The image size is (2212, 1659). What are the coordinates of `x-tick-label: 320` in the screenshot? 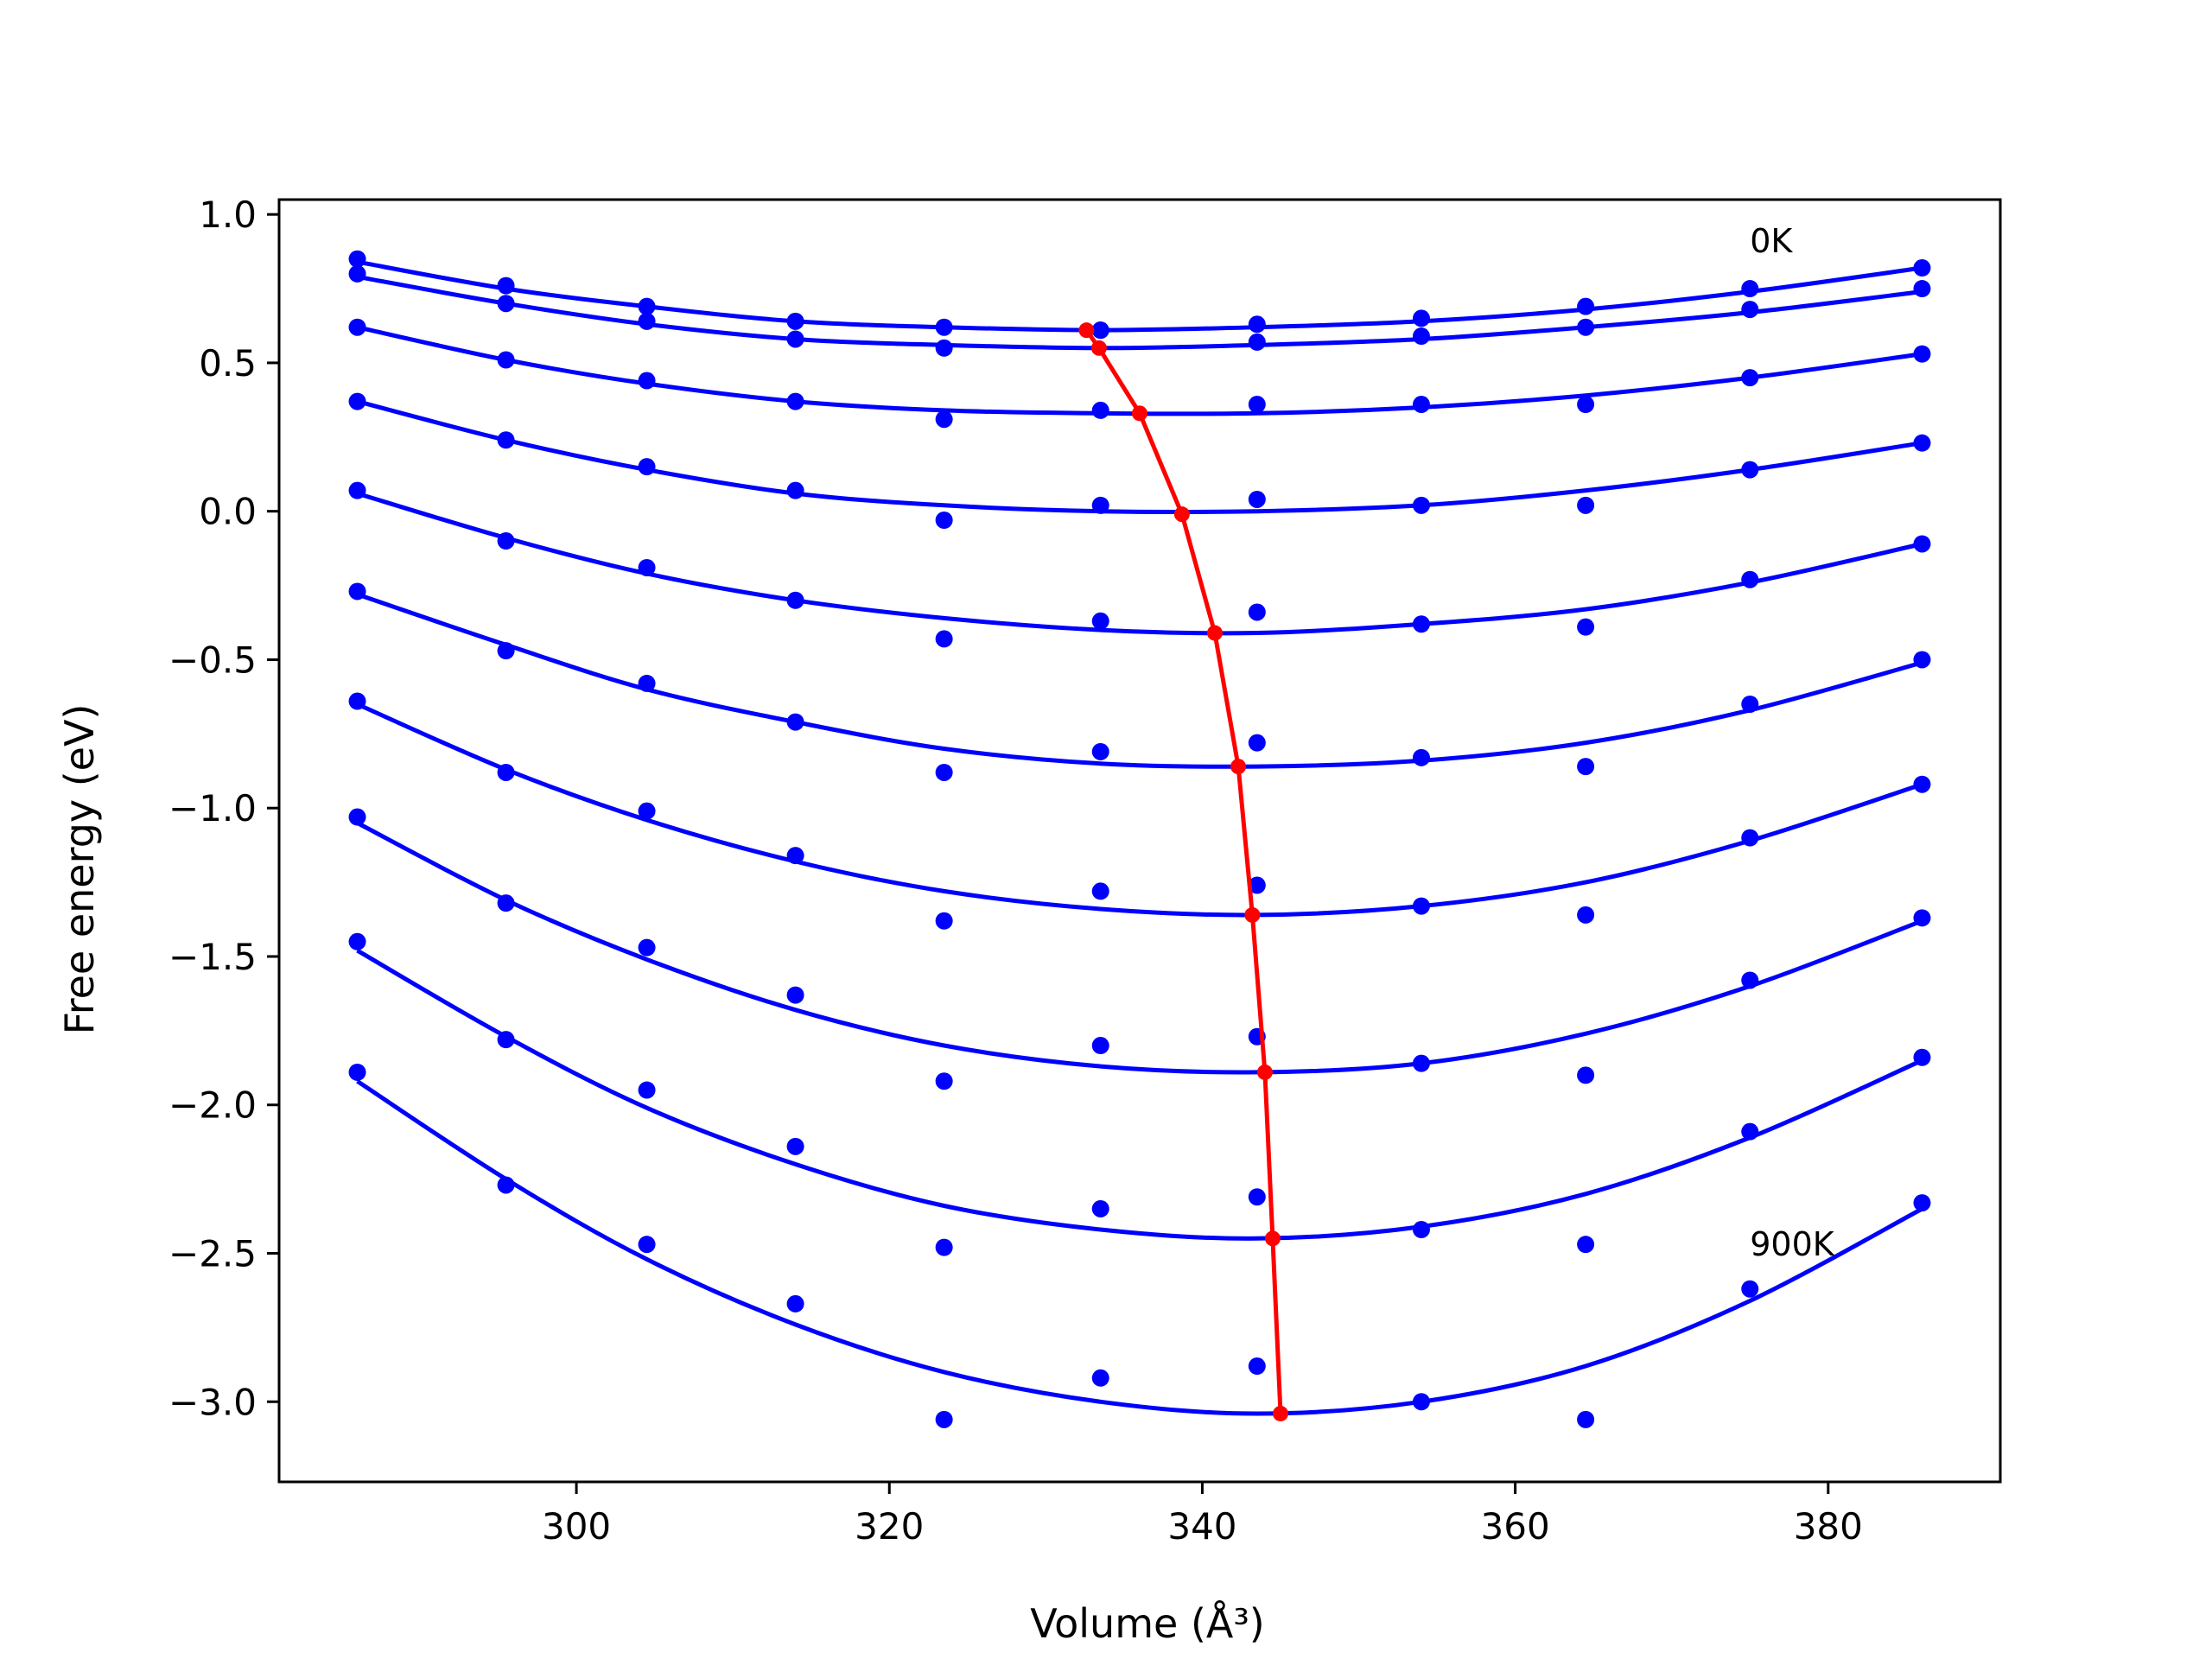 It's located at (889, 1526).